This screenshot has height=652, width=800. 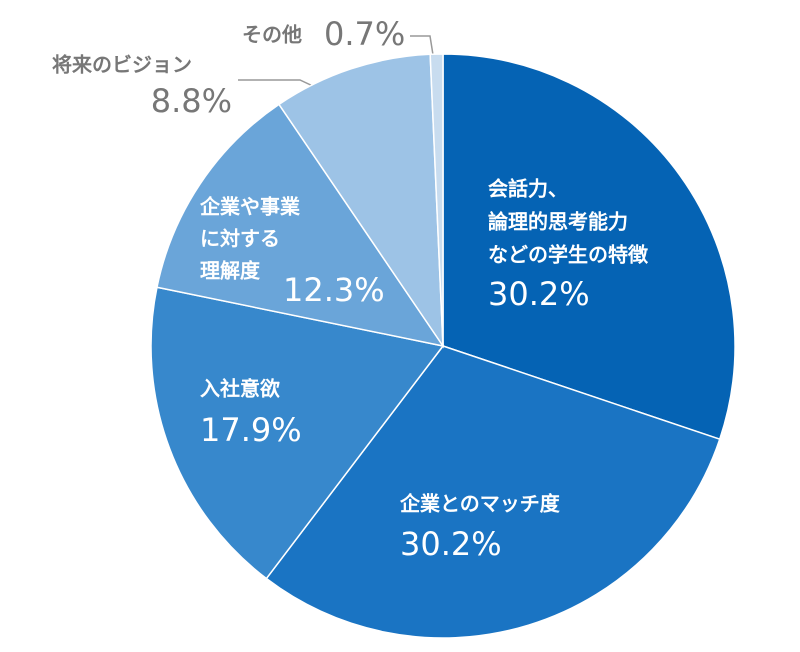 What do you see at coordinates (240, 239) in the screenshot?
I see `slice-label: に対する` at bounding box center [240, 239].